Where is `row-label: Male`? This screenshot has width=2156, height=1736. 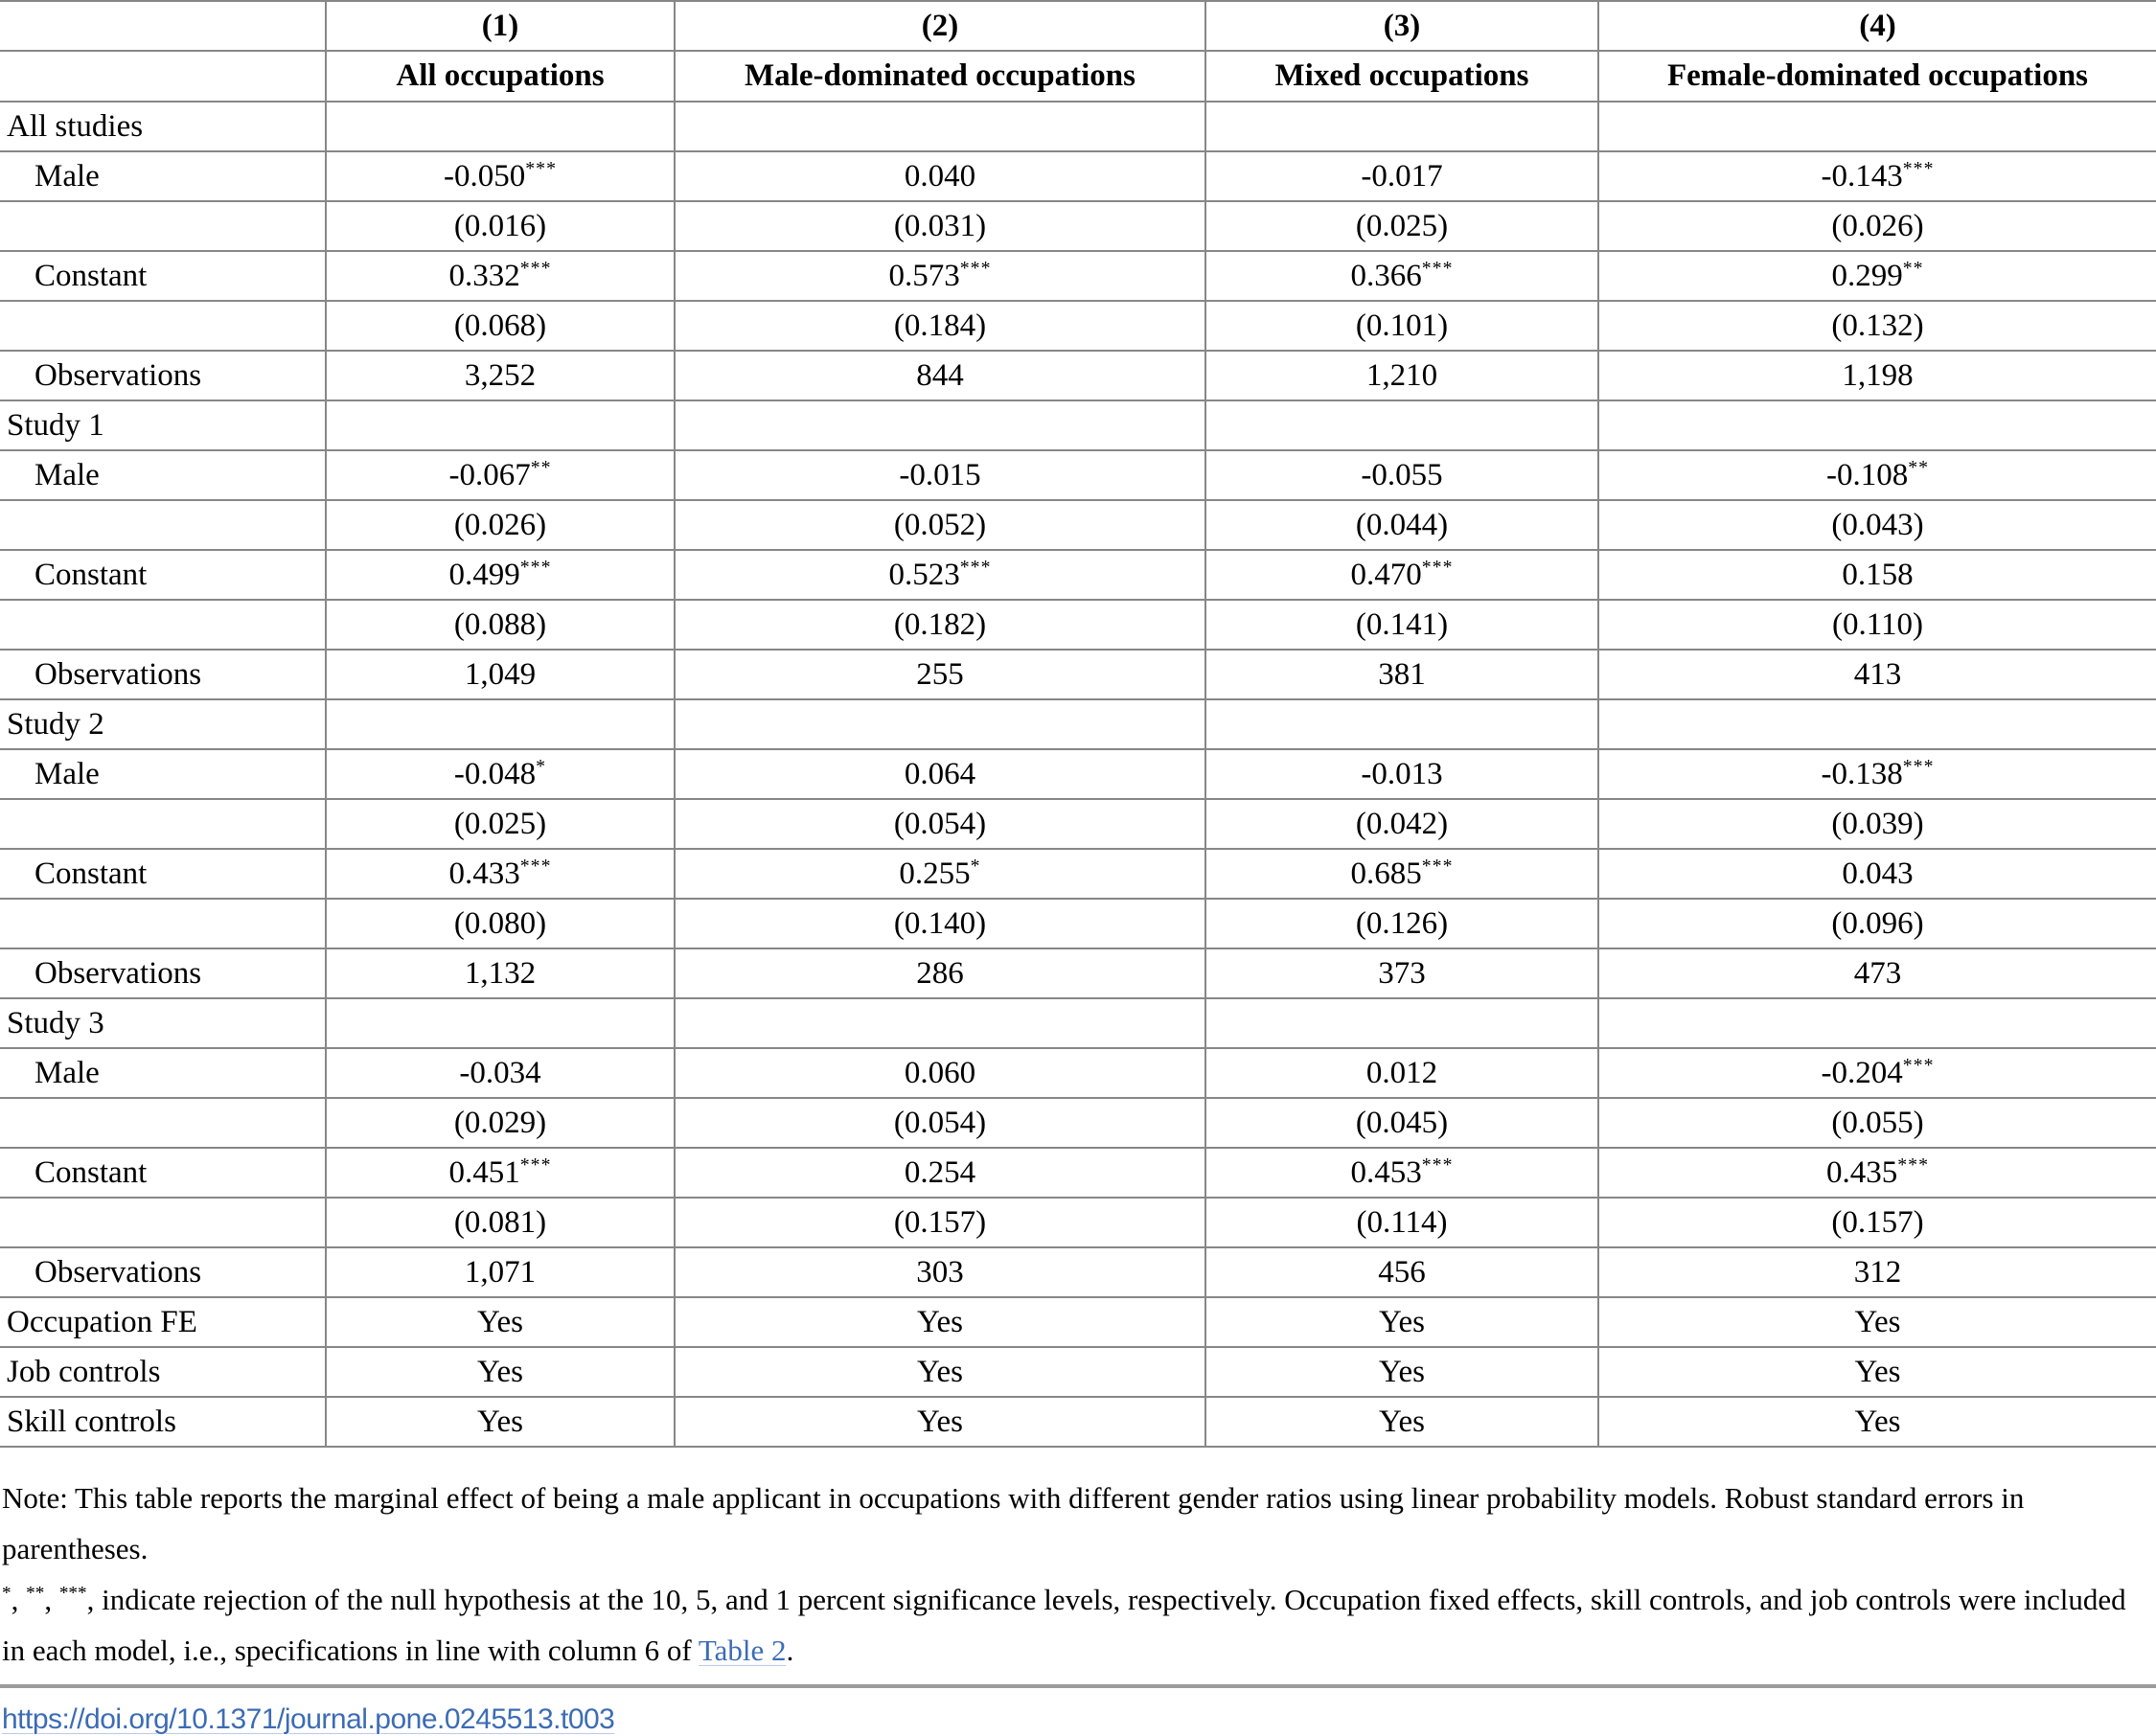 row-label: Male is located at coordinates (163, 476).